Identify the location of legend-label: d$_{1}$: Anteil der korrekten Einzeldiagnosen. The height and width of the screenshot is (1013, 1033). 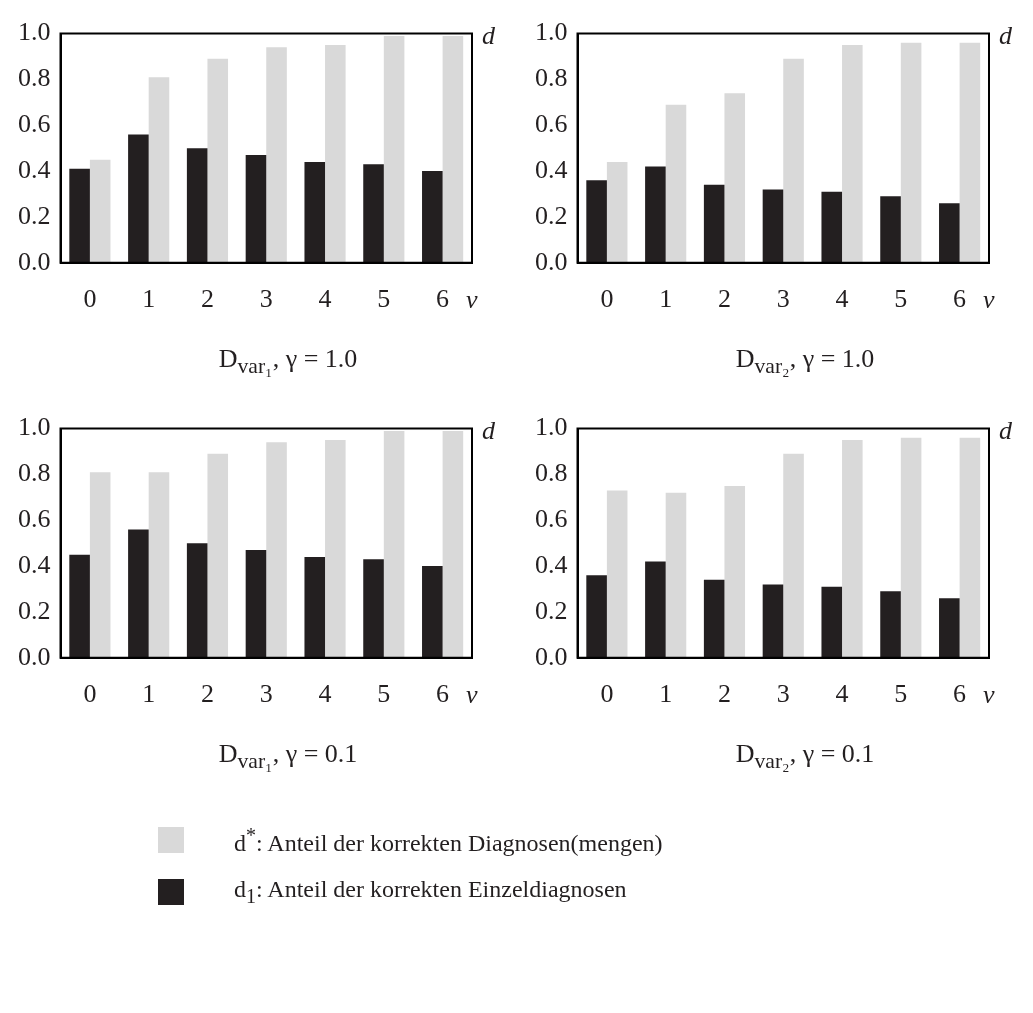
(430, 892).